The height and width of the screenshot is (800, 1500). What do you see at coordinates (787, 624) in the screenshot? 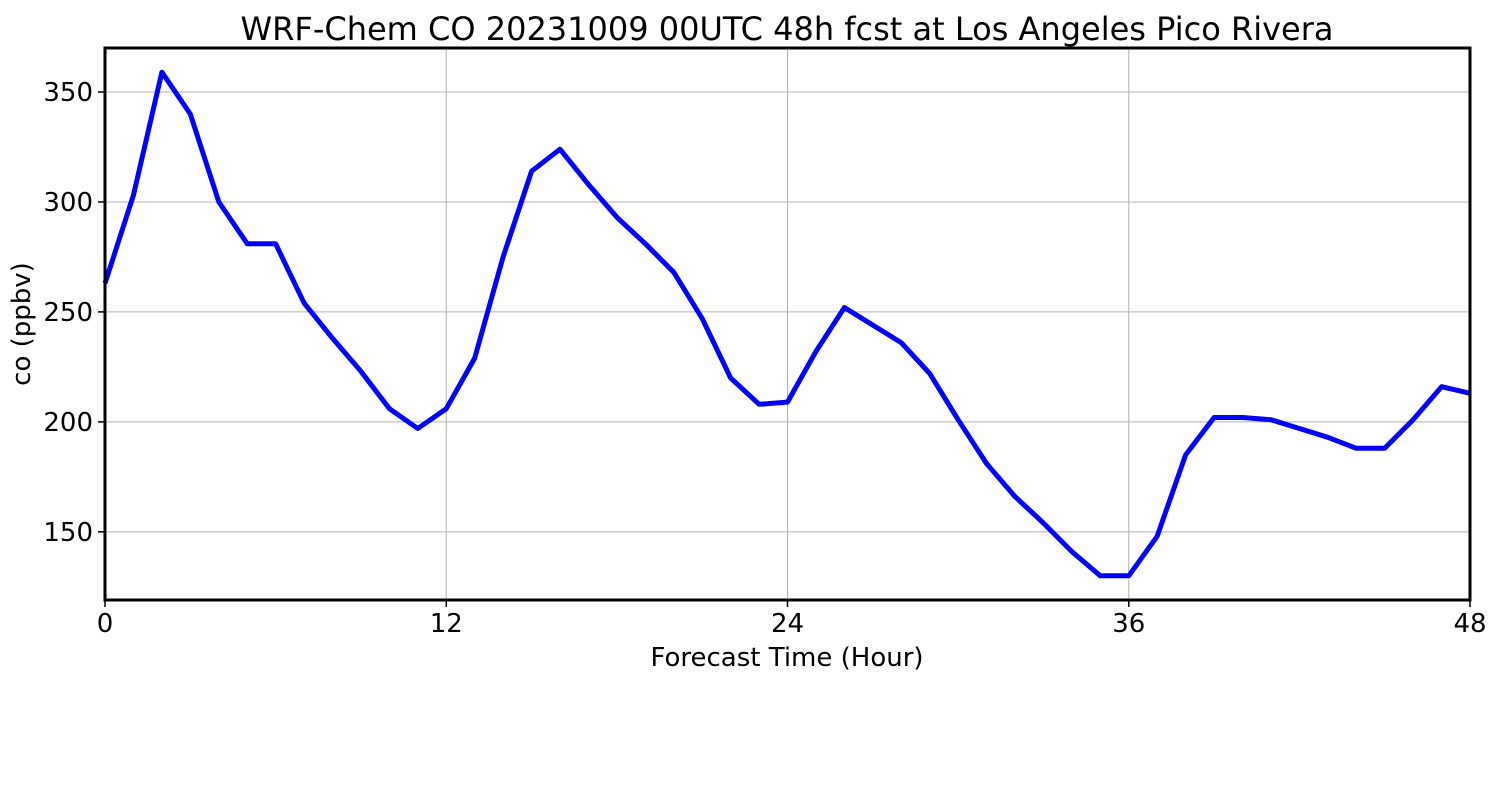
I see `x-tick-label: 24` at bounding box center [787, 624].